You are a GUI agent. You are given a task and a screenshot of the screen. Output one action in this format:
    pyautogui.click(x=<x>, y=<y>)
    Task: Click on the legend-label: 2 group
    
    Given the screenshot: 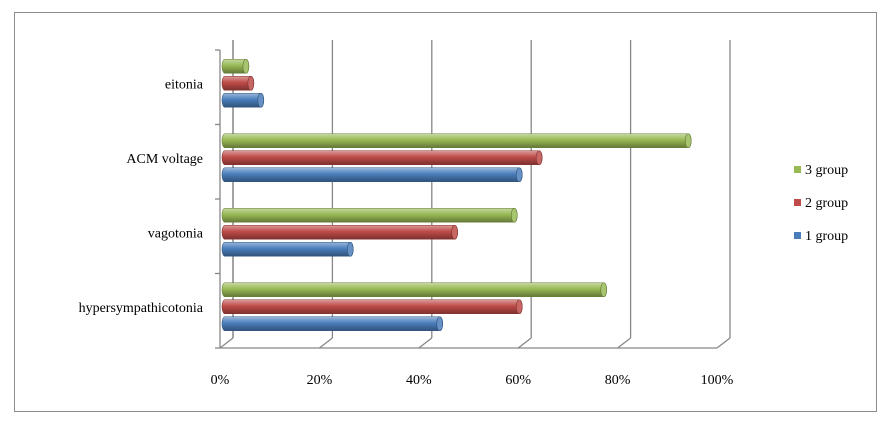 What is the action you would take?
    pyautogui.click(x=826, y=203)
    